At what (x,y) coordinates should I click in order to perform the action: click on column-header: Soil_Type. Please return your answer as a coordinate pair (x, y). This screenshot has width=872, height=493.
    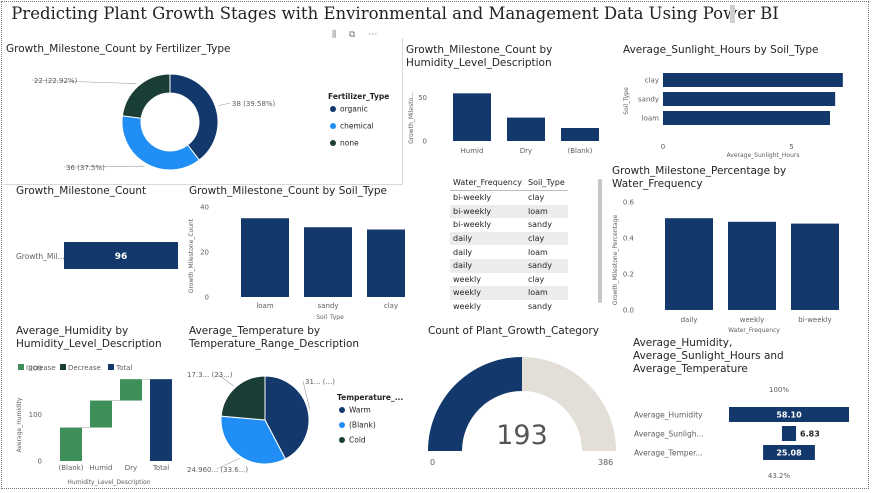
    Looking at the image, I should click on (546, 183).